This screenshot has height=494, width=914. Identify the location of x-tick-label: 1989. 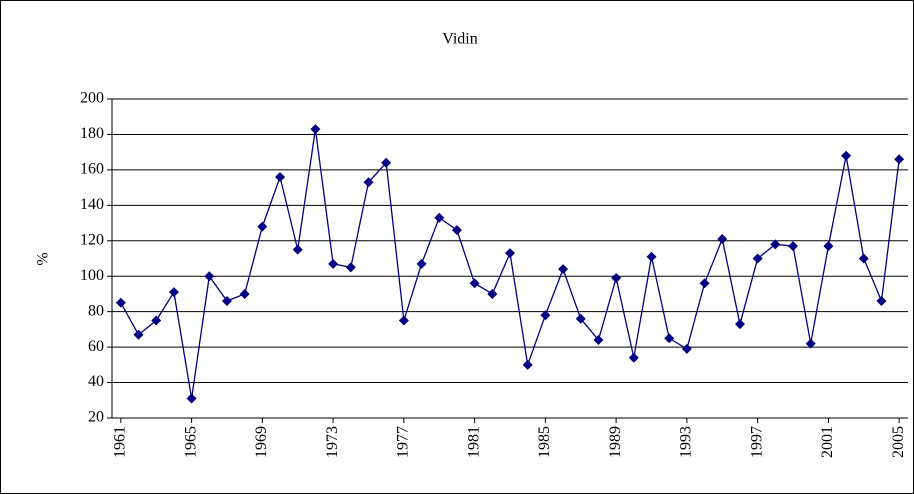
(615, 442).